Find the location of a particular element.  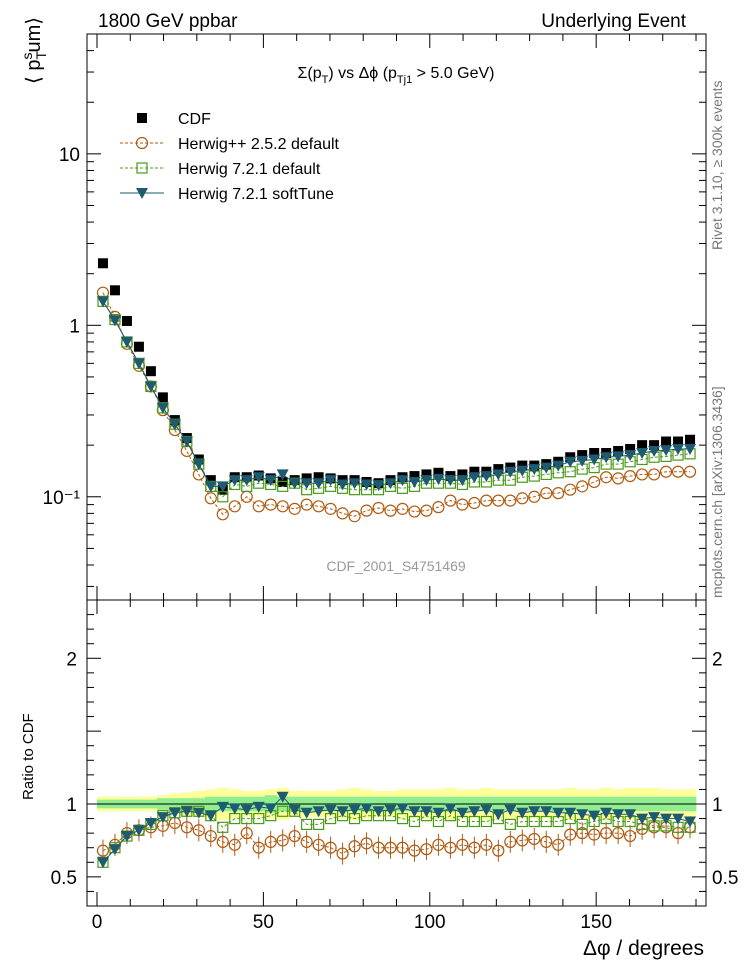

header-right: Underlying Event is located at coordinates (613, 21).